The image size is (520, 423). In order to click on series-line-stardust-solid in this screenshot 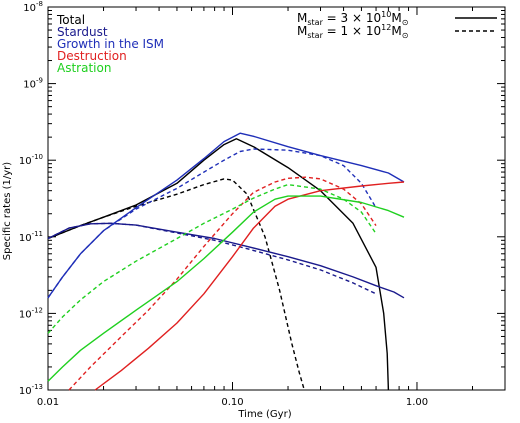, I will do `click(226, 260)`.